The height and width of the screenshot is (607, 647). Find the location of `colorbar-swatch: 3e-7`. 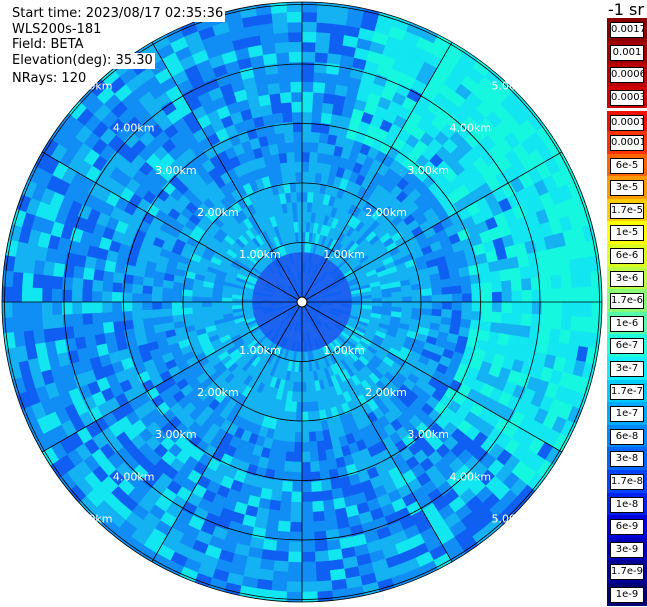

colorbar-swatch: 3e-7 is located at coordinates (627, 368).